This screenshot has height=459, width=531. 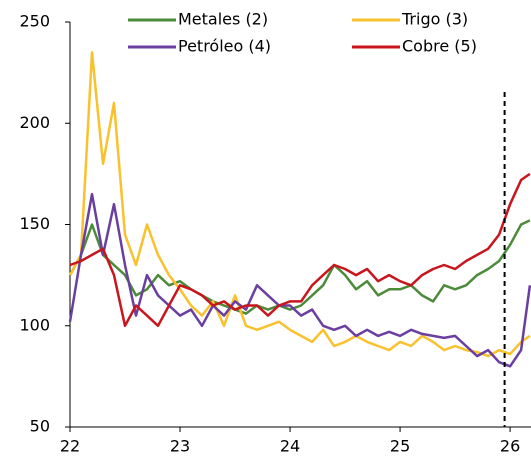 I want to click on x-tick-label: 22, so click(x=70, y=446).